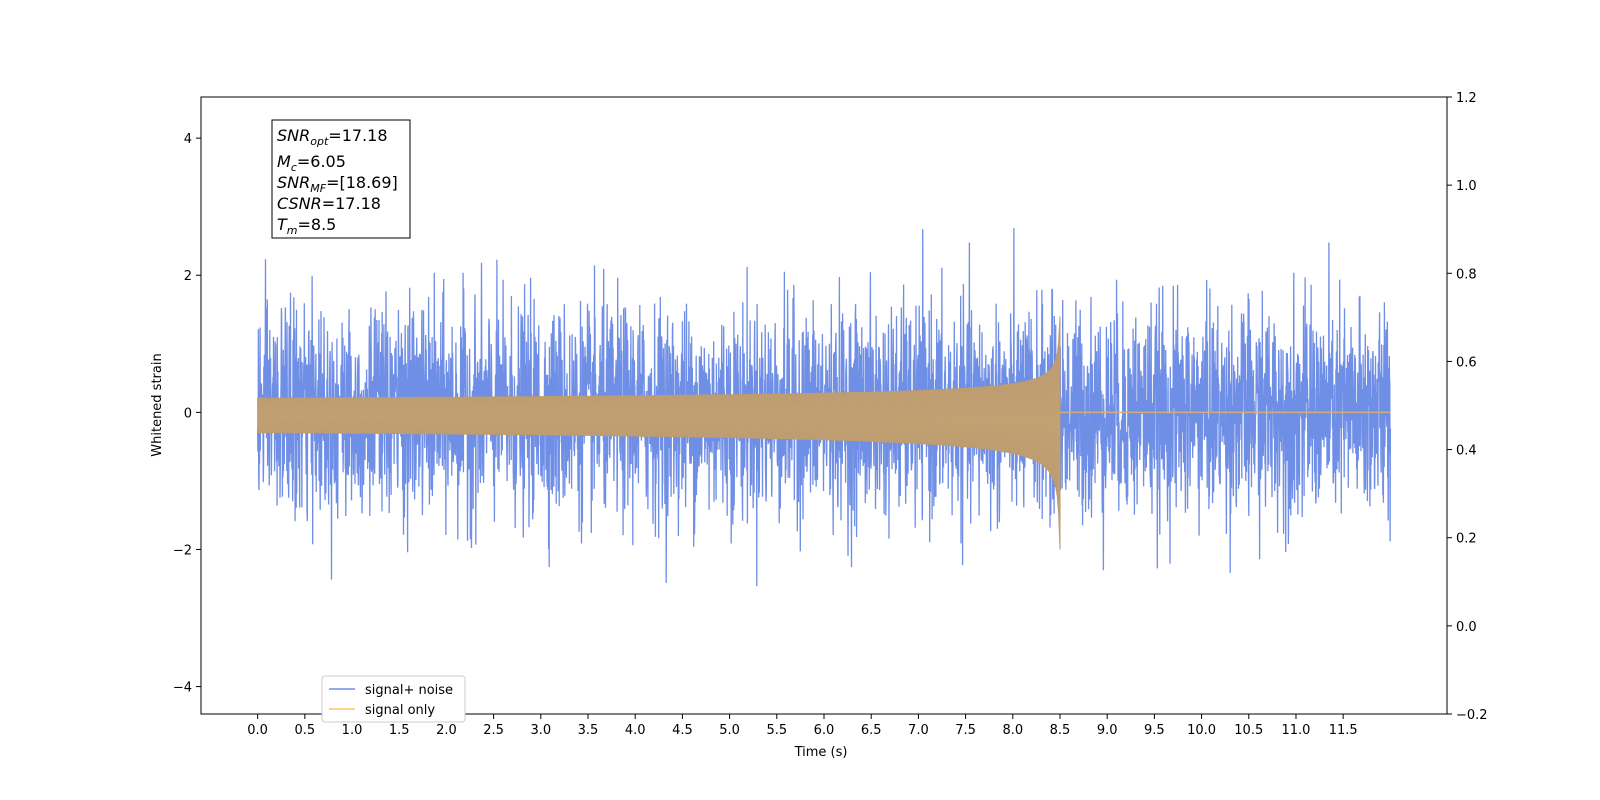 The height and width of the screenshot is (800, 1600). I want to click on x-tick-label: 8.0, so click(1012, 730).